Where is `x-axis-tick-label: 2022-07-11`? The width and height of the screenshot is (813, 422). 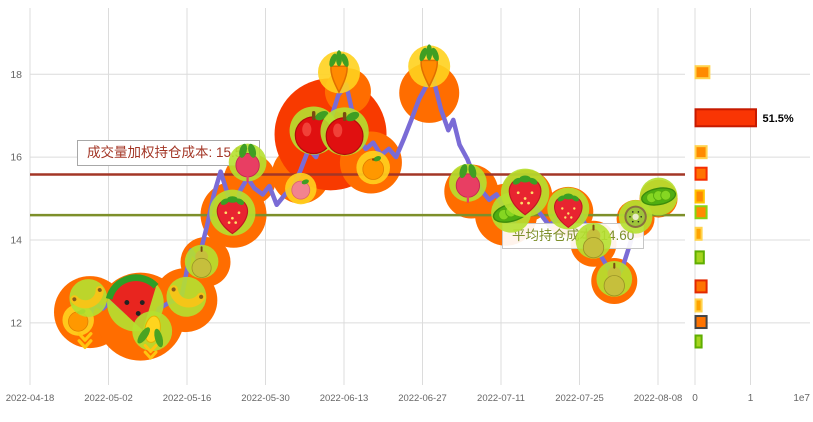
x-axis-tick-label: 2022-07-11 is located at coordinates (501, 398).